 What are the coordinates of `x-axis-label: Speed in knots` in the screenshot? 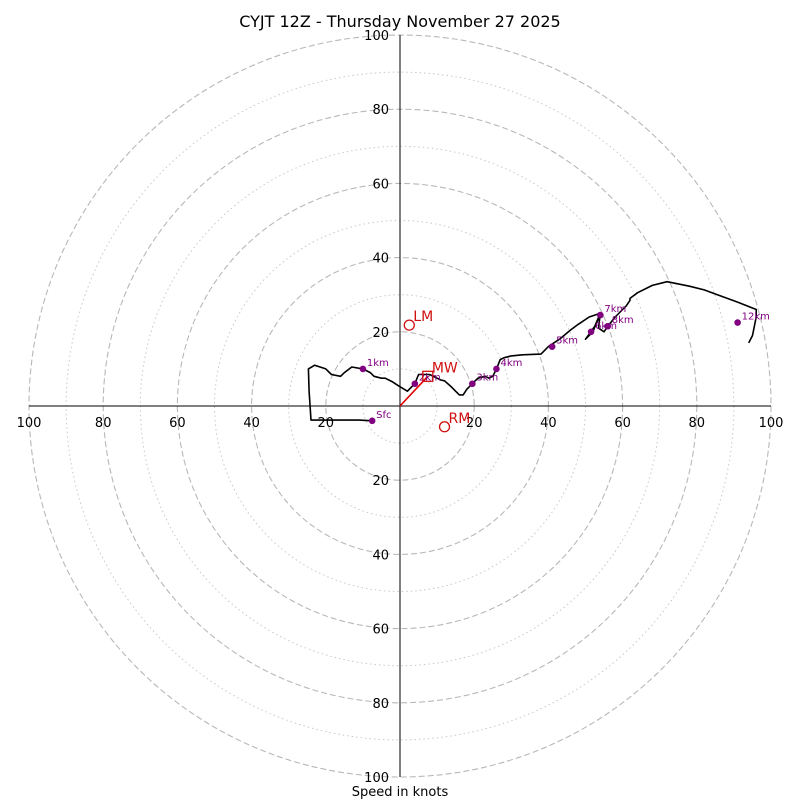 It's located at (400, 792).